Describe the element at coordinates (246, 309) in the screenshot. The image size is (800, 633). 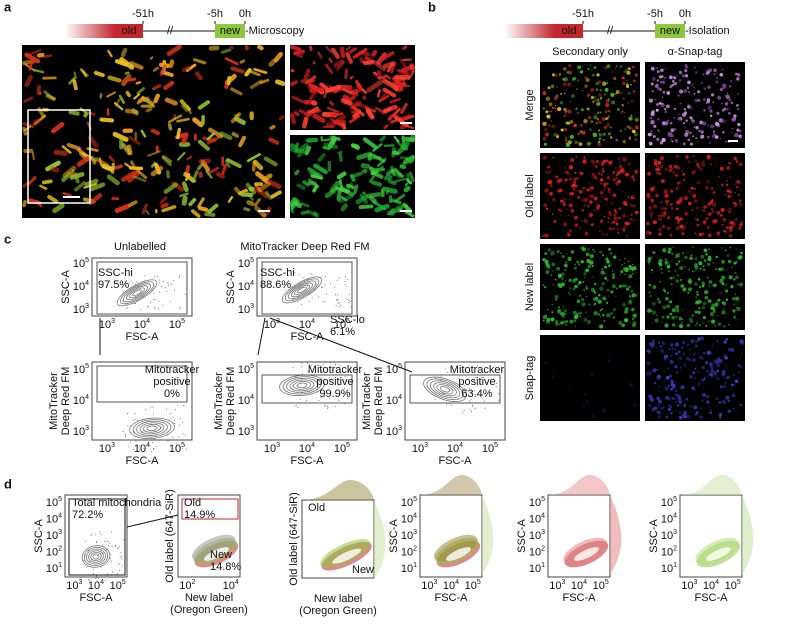
I see `y-tick-label: 103` at that location.